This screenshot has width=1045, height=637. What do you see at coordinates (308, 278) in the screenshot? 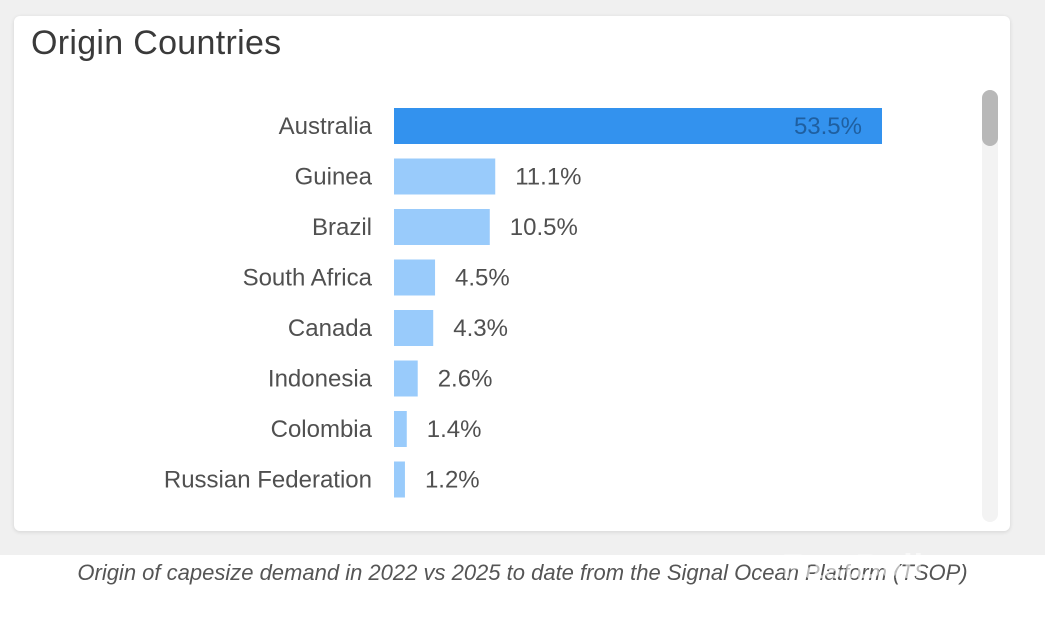
I see `category-label: South Africa` at bounding box center [308, 278].